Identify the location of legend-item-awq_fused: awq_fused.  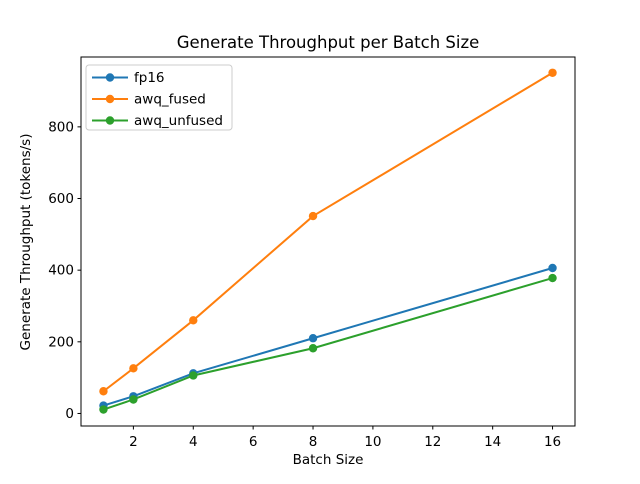
(149, 100).